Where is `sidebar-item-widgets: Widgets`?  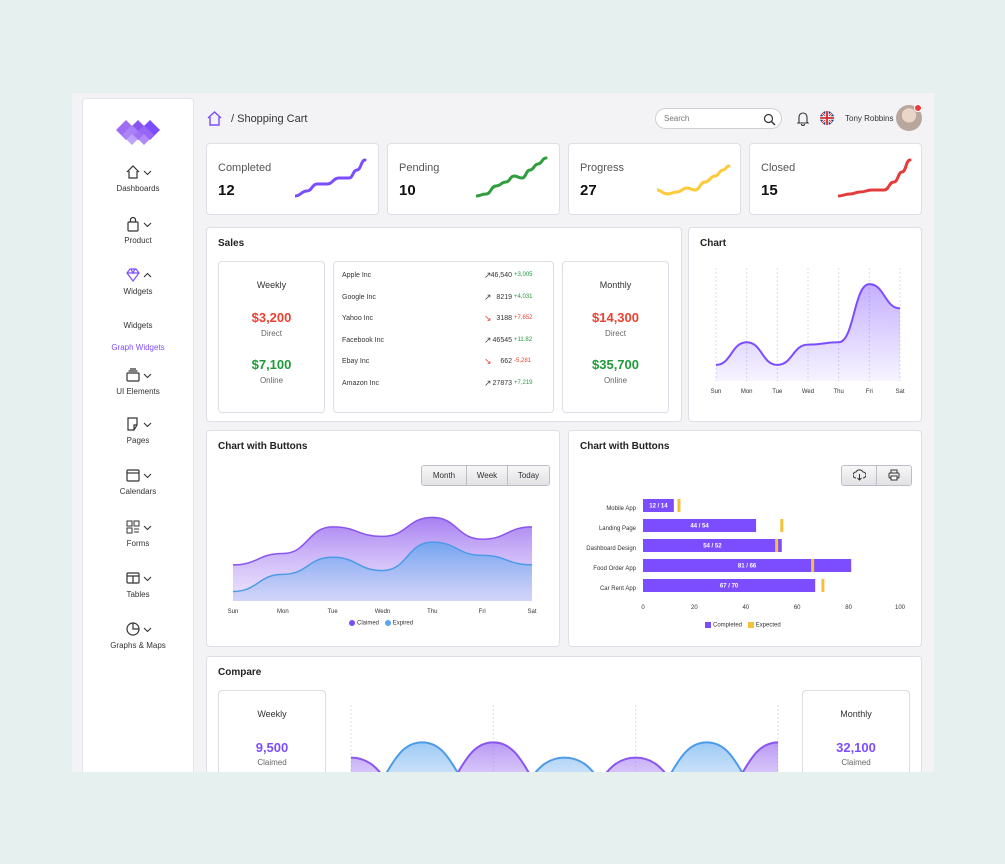
sidebar-item-widgets: Widgets is located at coordinates (138, 281).